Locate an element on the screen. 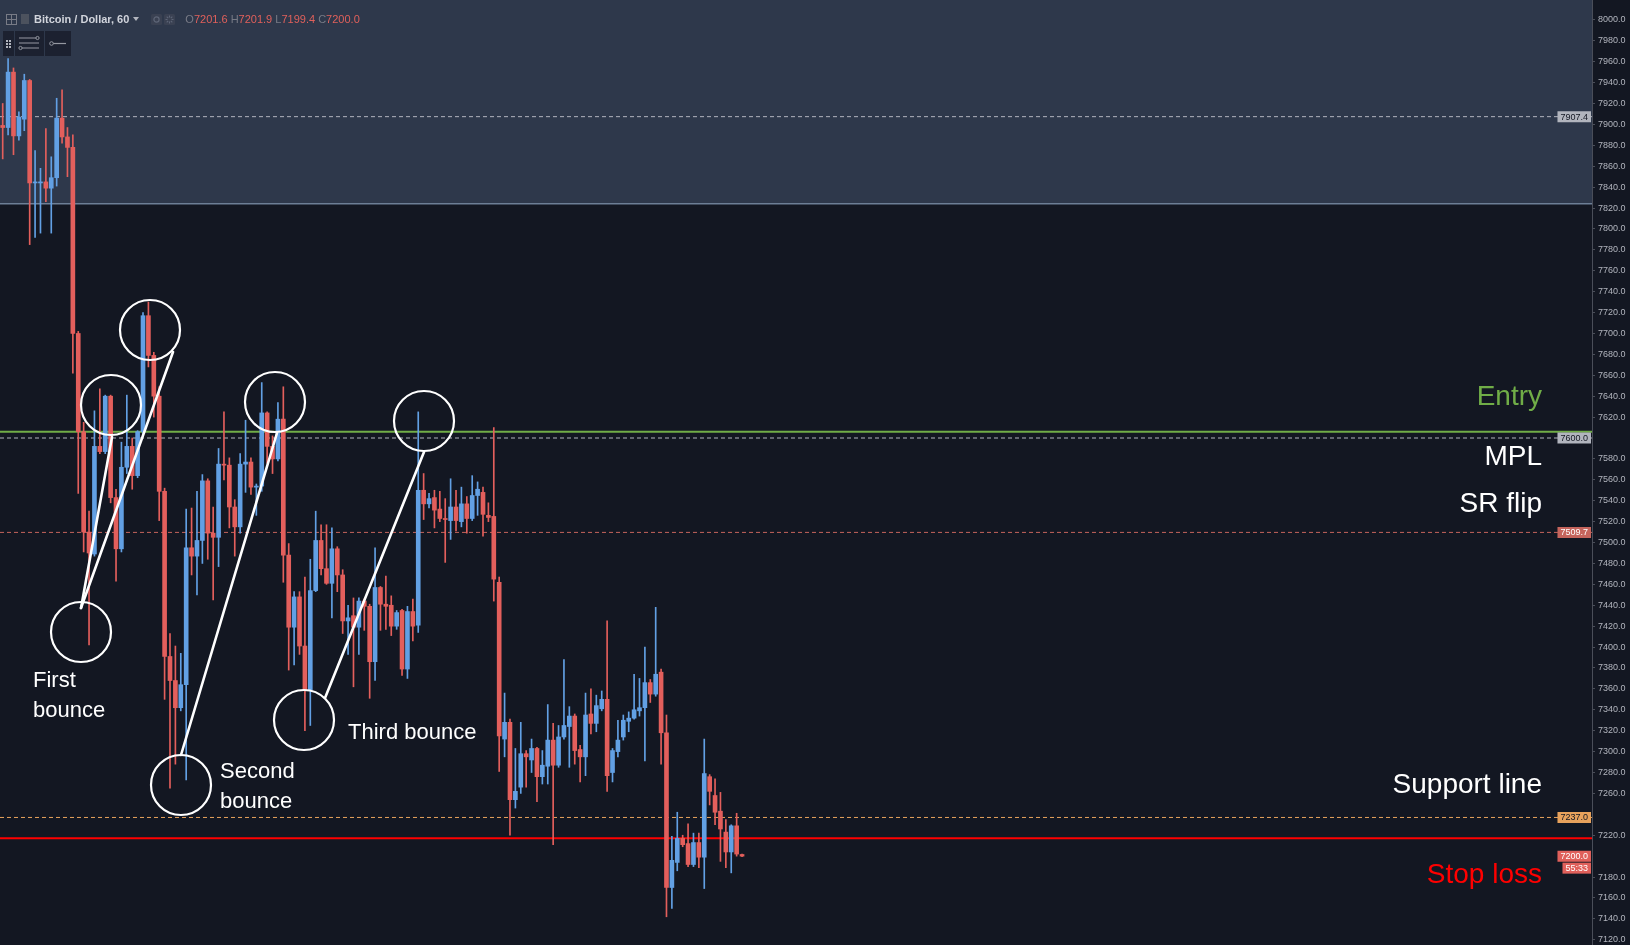 This screenshot has height=945, width=1630. y-tick-label: 7720.0 is located at coordinates (1612, 312).